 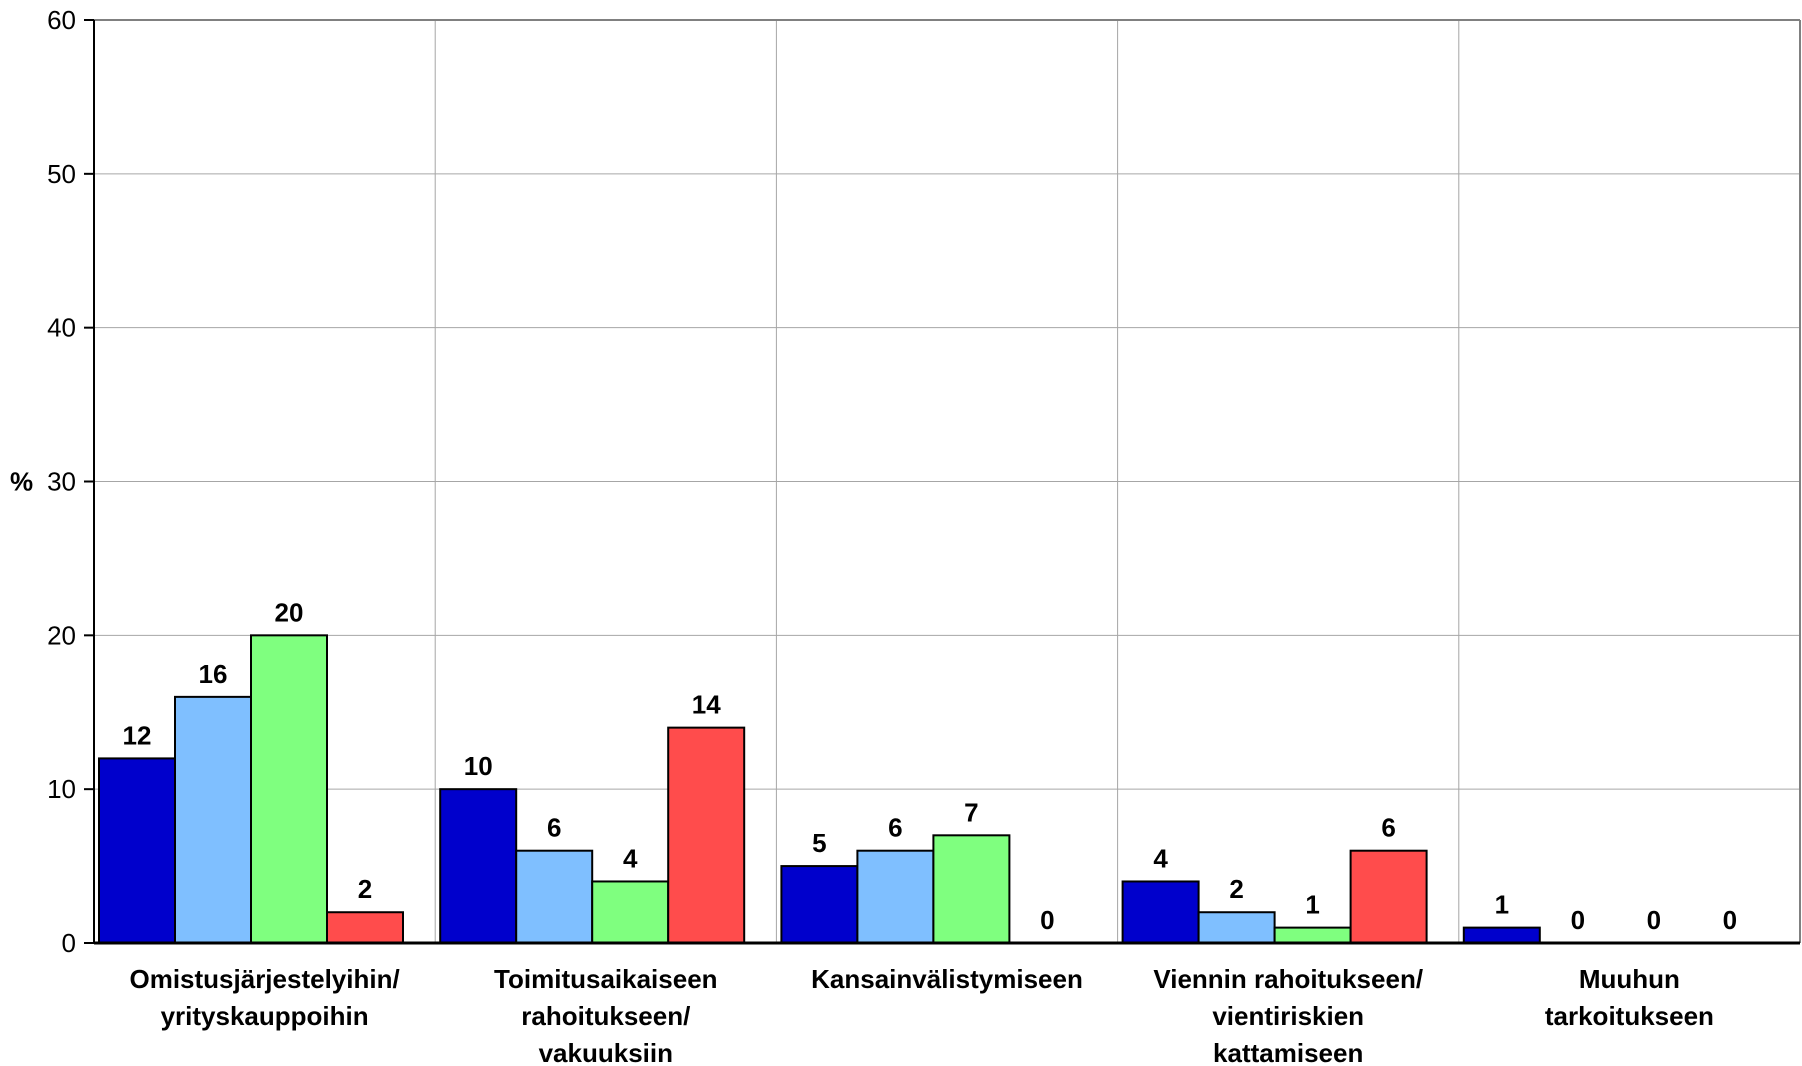 What do you see at coordinates (971, 812) in the screenshot?
I see `data-label: 7` at bounding box center [971, 812].